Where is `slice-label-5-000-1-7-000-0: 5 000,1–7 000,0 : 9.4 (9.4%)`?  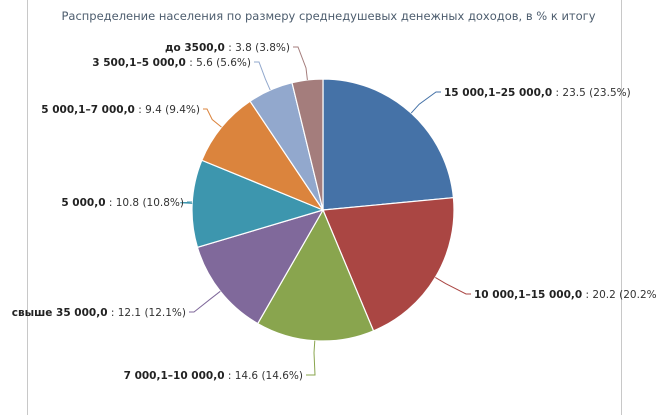 slice-label-5-000-1-7-000-0: 5 000,1–7 000,0 : 9.4 (9.4%) is located at coordinates (120, 110).